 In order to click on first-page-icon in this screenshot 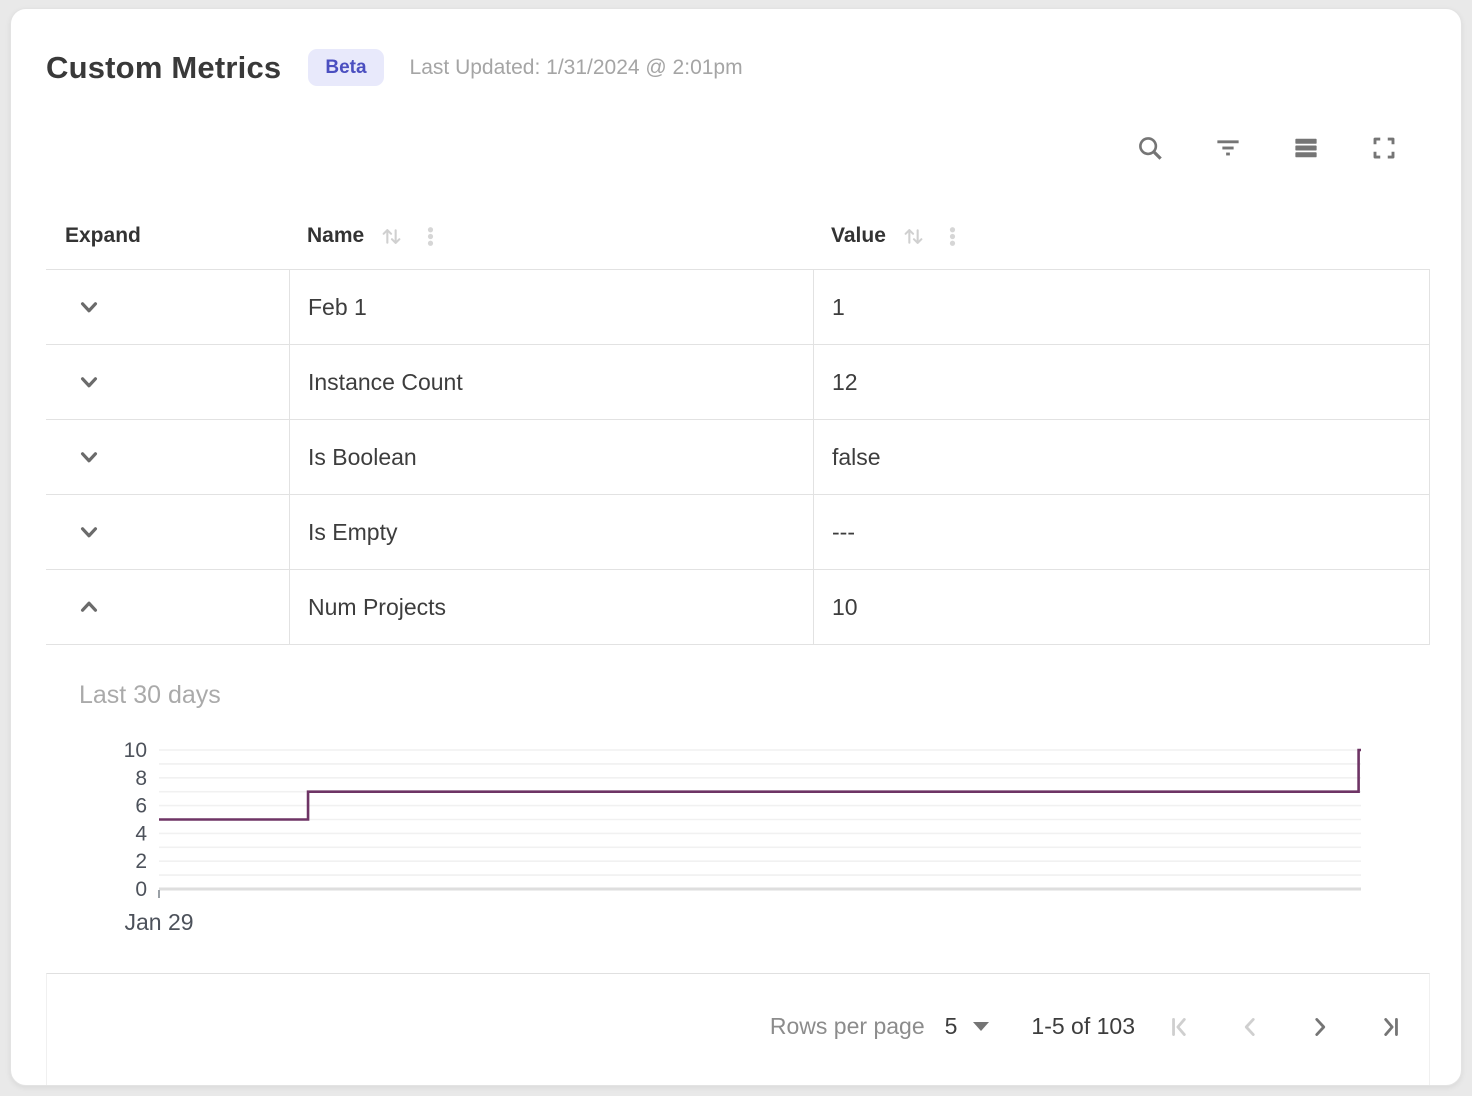, I will do `click(1179, 1026)`.